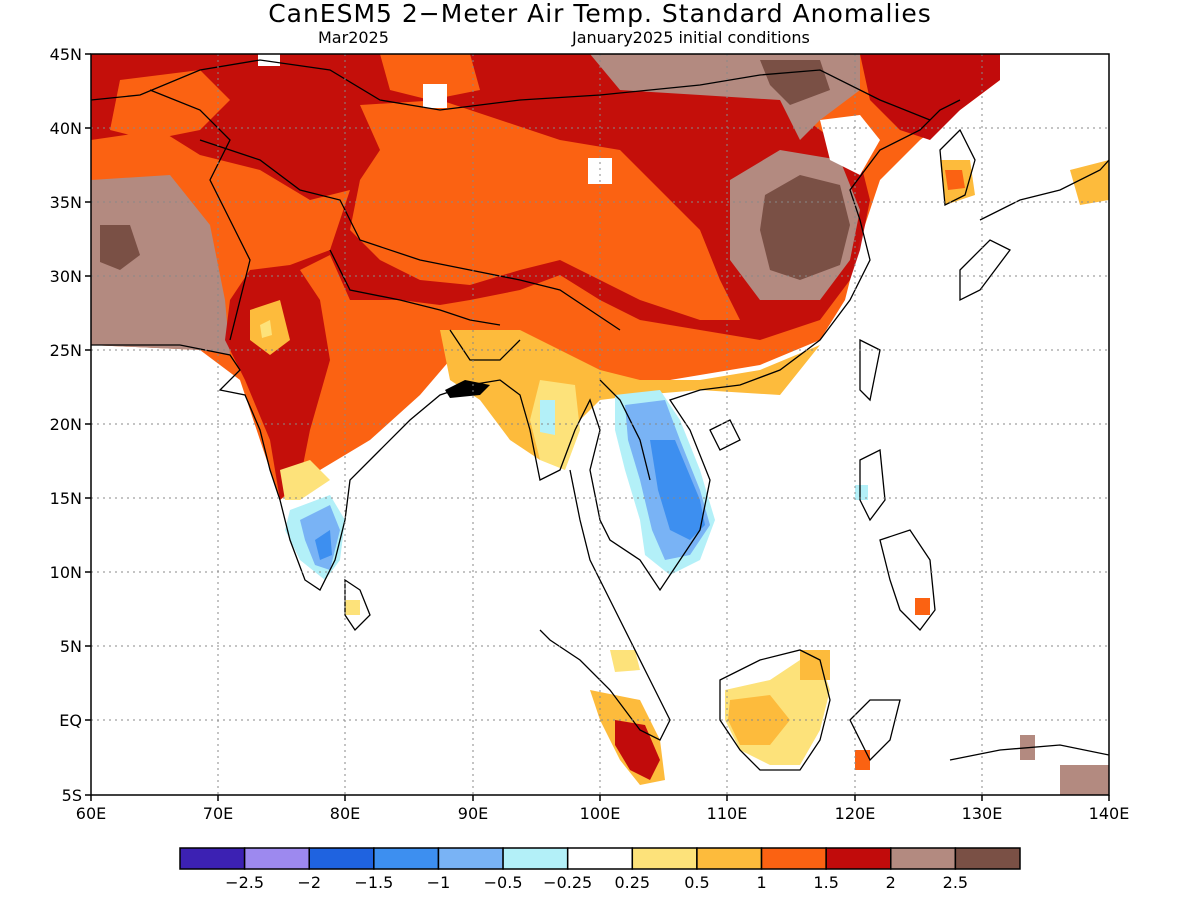 Image resolution: width=1200 pixels, height=900 pixels. What do you see at coordinates (439, 882) in the screenshot?
I see `colorbar-label: −1` at bounding box center [439, 882].